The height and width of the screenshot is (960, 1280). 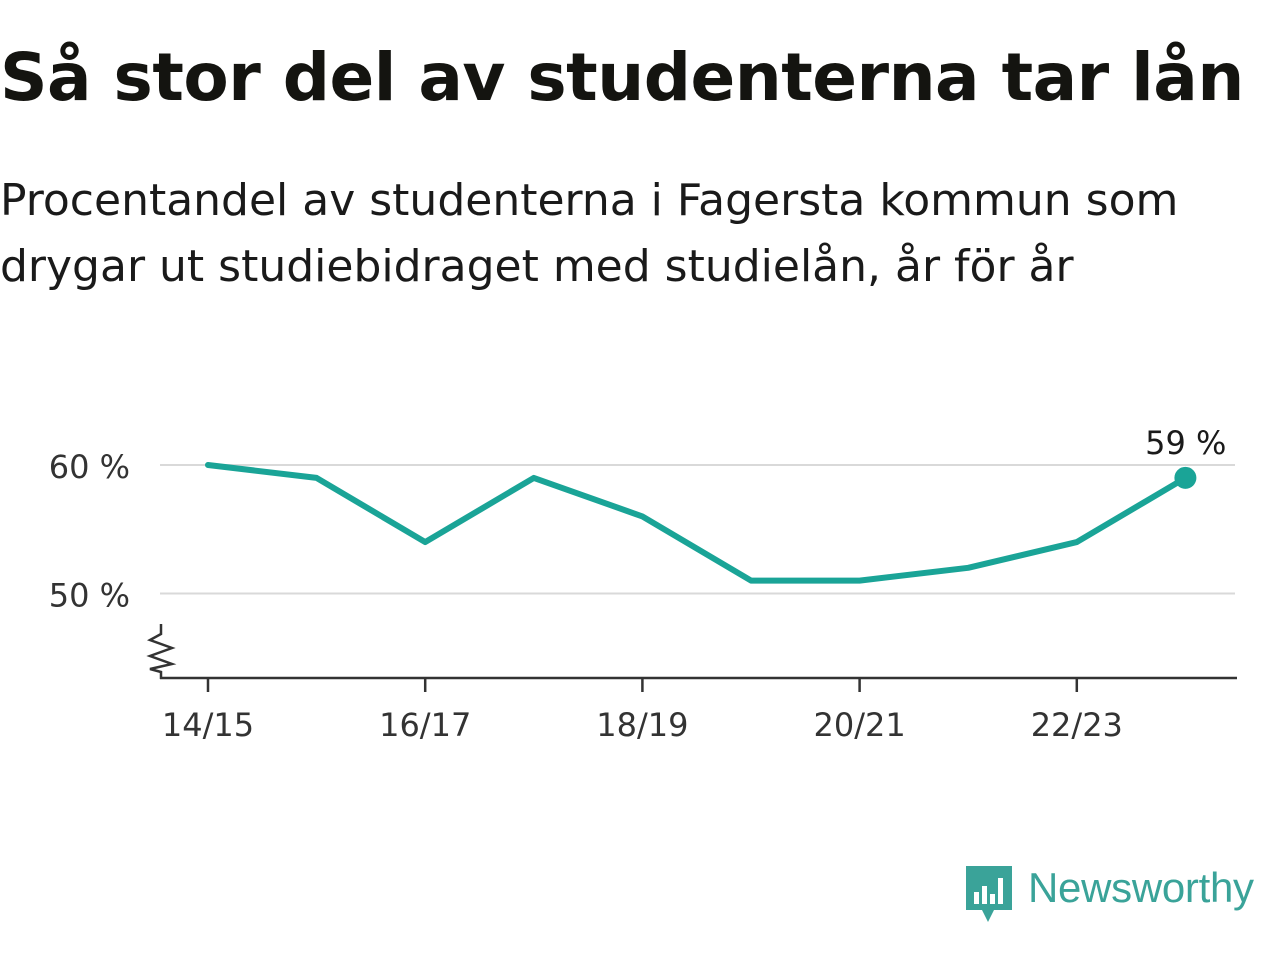 I want to click on chart-title: Så stor del av studenterna tar lån, so click(x=622, y=77).